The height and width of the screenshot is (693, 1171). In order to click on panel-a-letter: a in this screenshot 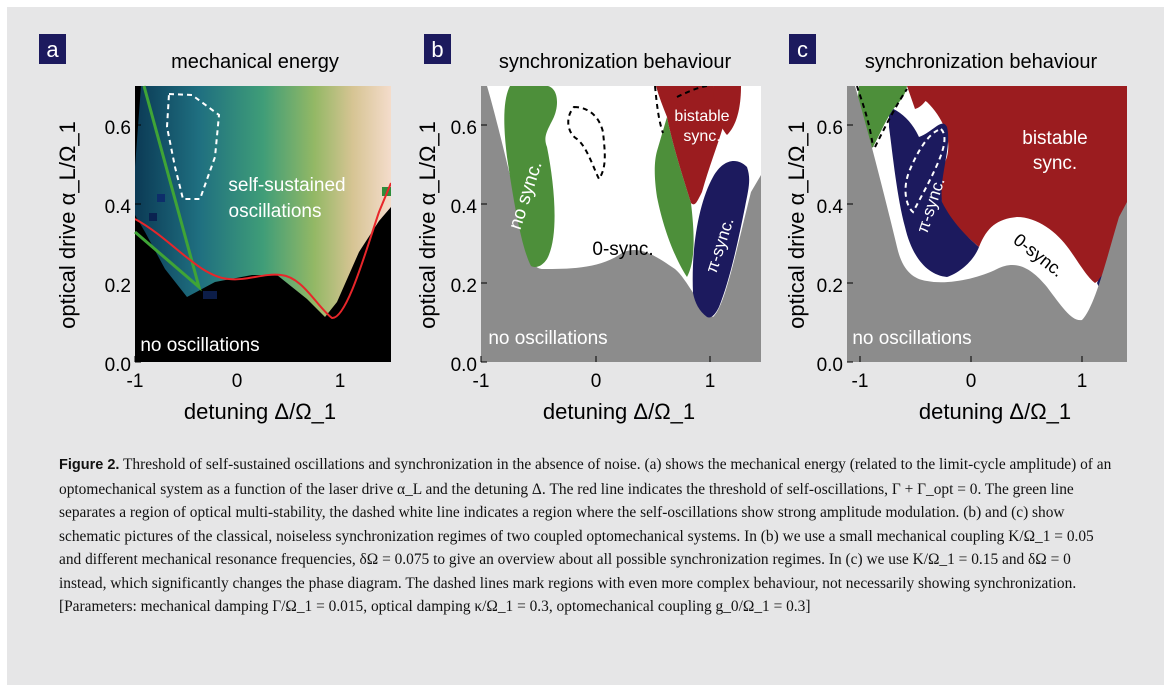, I will do `click(52, 49)`.